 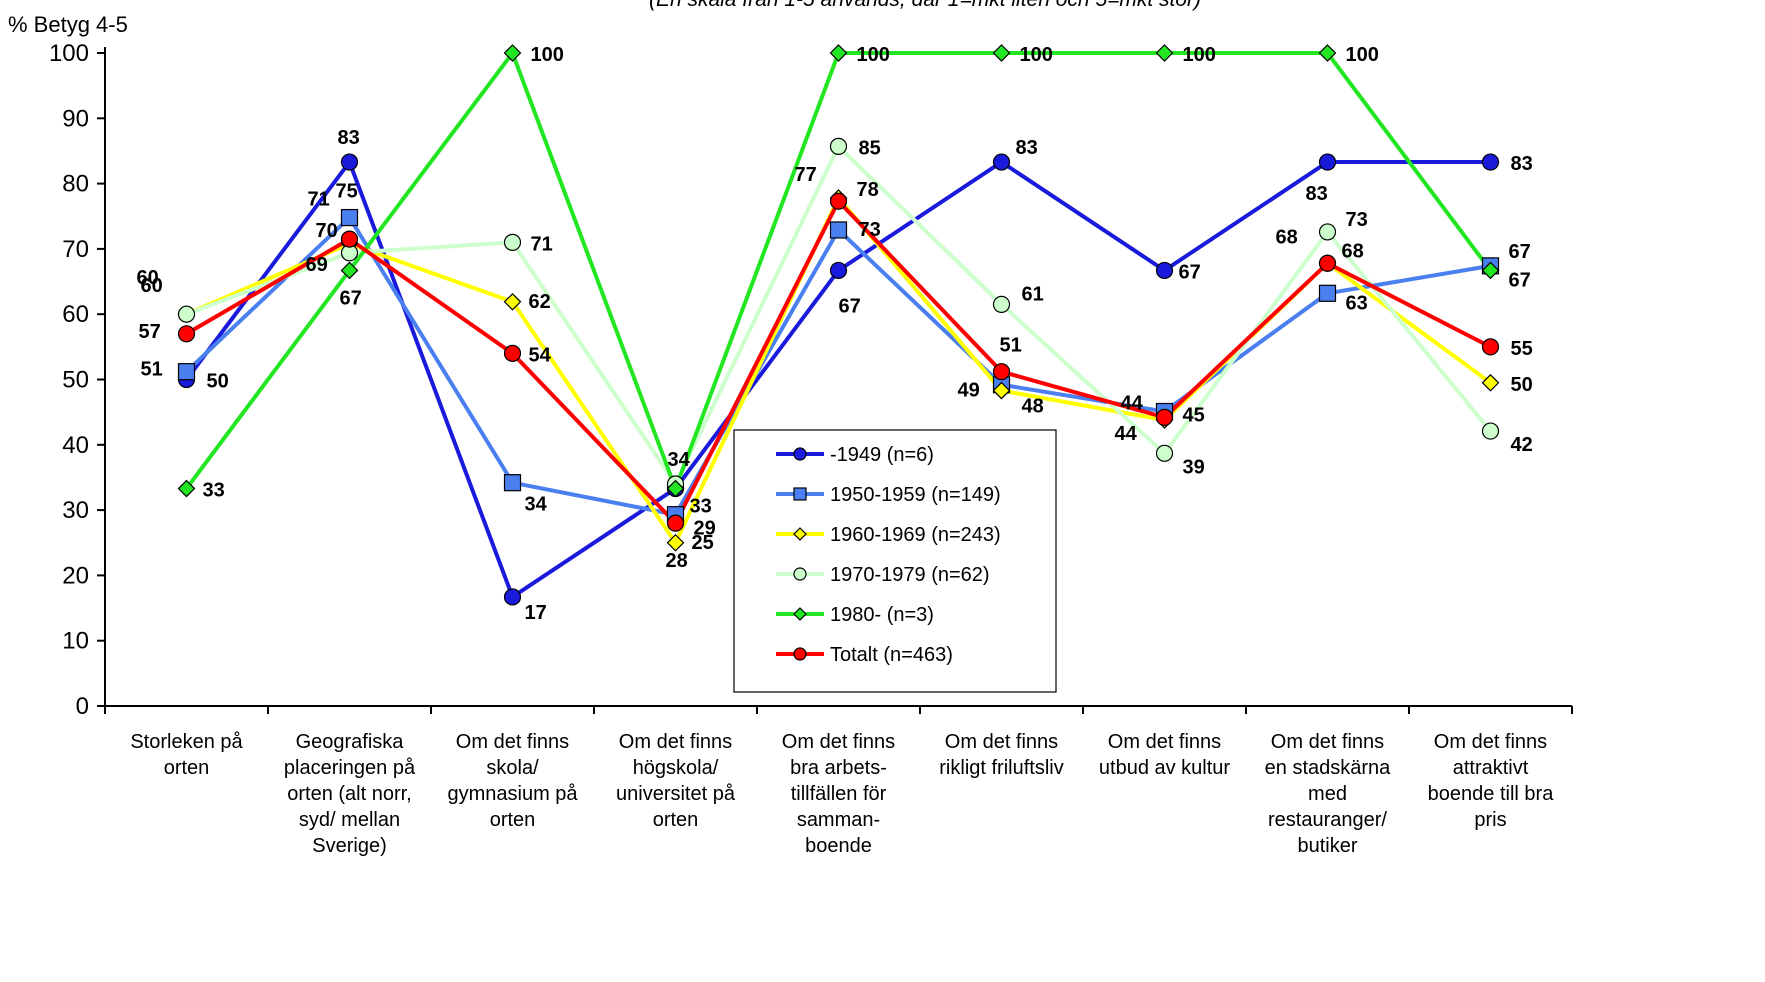 I want to click on data-label: 44, so click(x=1126, y=434).